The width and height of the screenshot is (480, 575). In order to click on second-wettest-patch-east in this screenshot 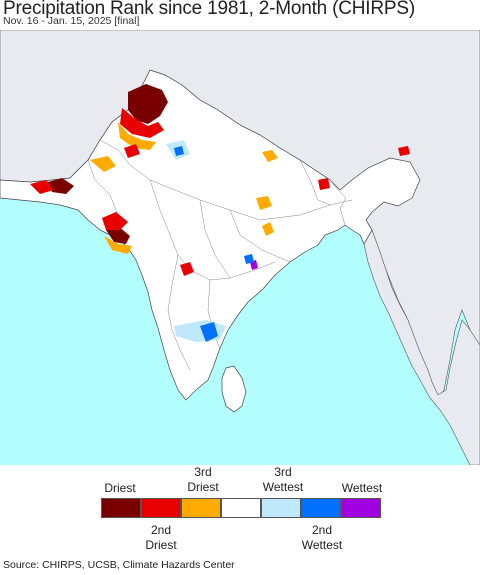, I will do `click(249, 259)`.